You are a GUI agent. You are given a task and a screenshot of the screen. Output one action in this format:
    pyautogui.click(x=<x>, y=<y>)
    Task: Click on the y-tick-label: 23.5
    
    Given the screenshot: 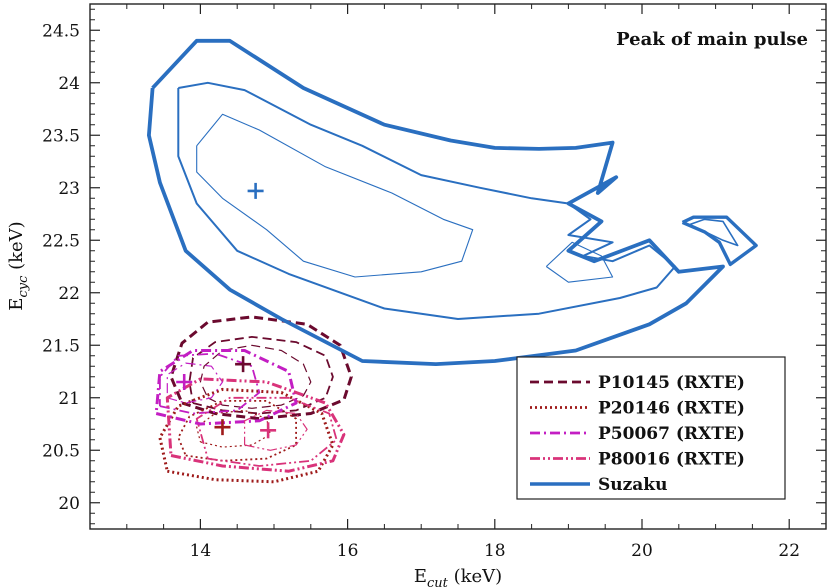 What is the action you would take?
    pyautogui.click(x=61, y=136)
    